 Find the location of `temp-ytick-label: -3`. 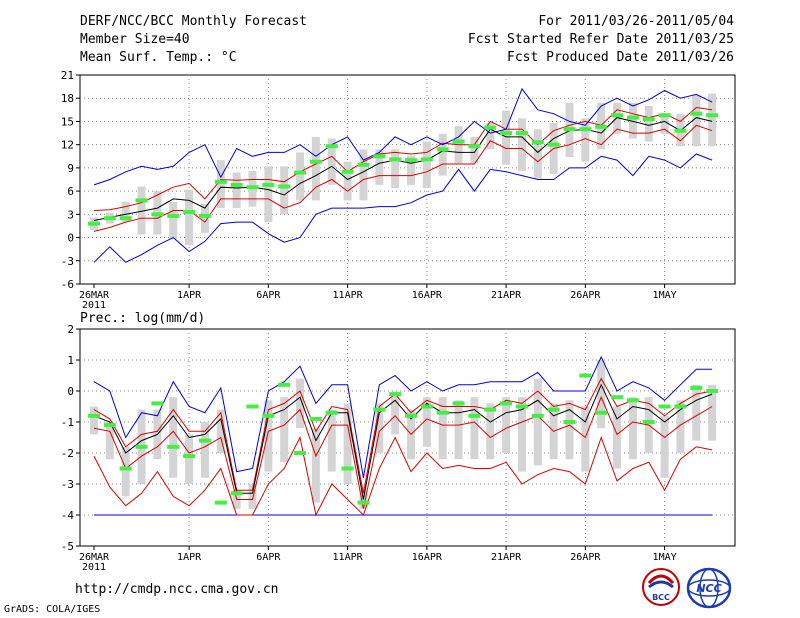

temp-ytick-label: -3 is located at coordinates (67, 261).